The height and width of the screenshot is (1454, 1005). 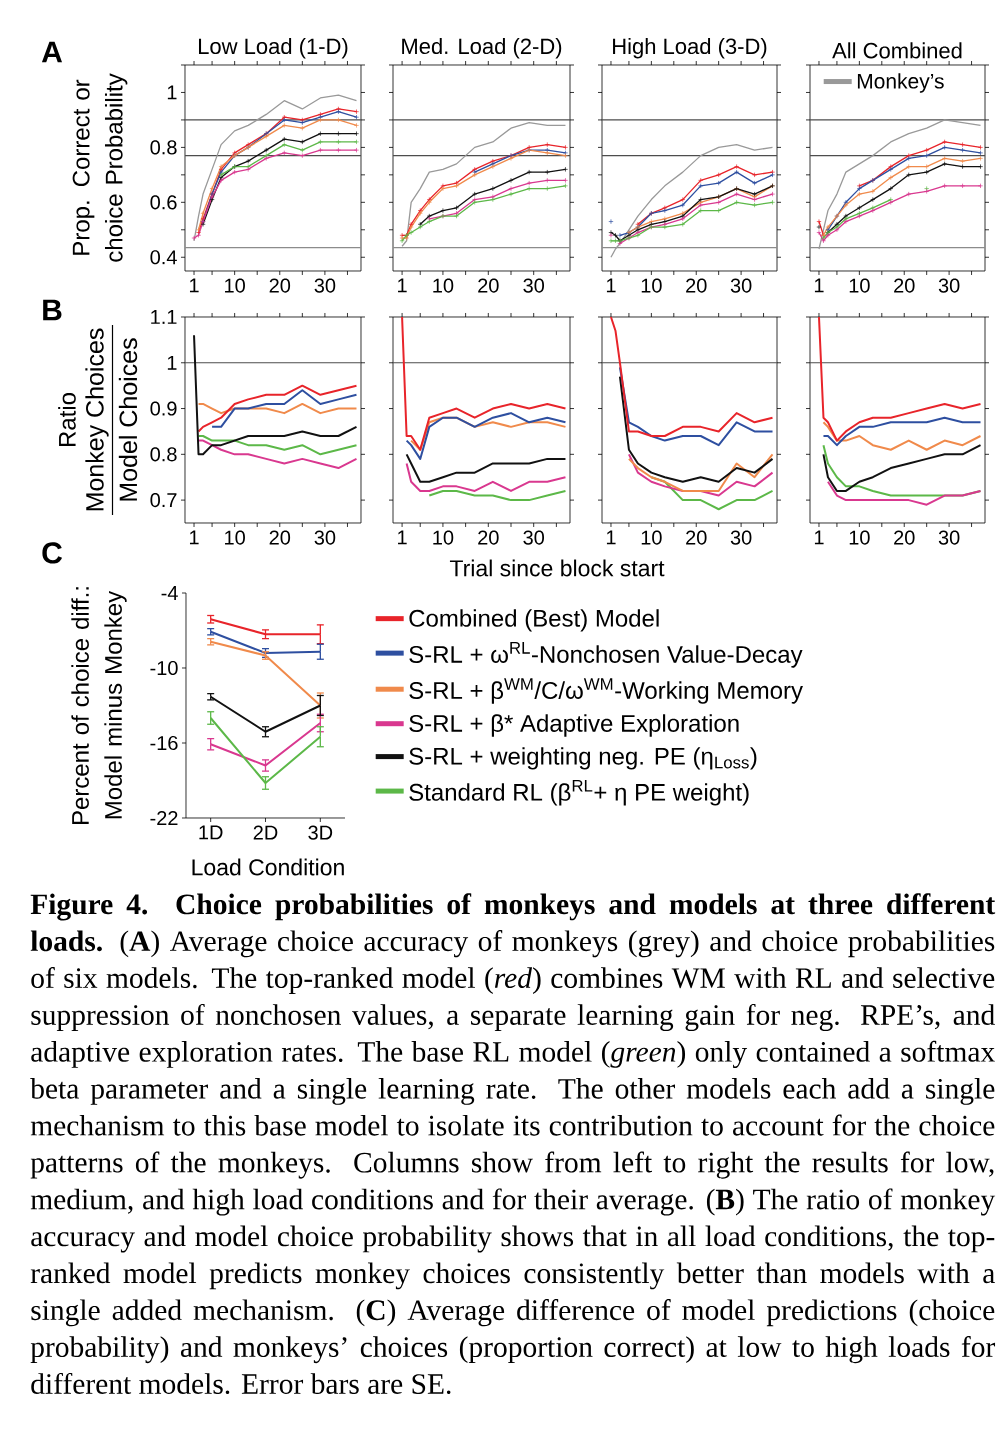 I want to click on chart-title: All Combined, so click(x=897, y=50).